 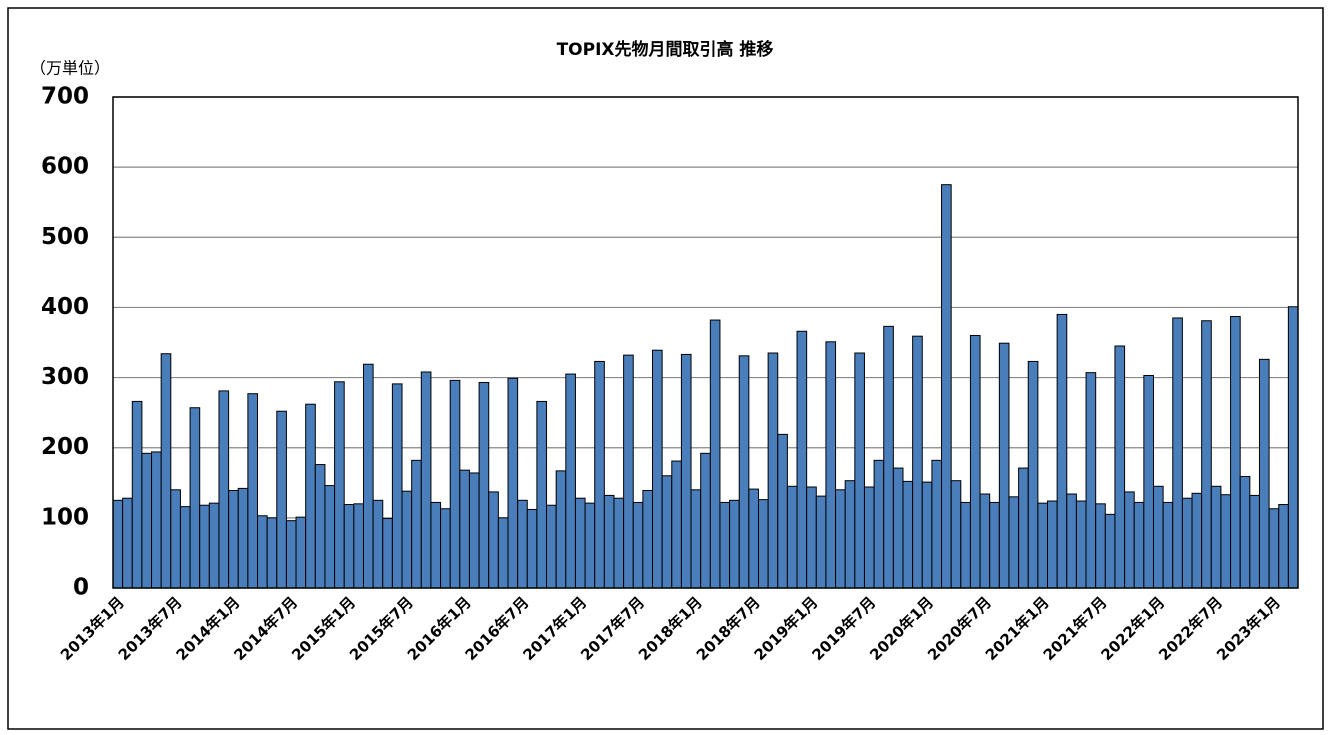 I want to click on chart-title: TOPIX先物月間取引高 推移, so click(x=665, y=49).